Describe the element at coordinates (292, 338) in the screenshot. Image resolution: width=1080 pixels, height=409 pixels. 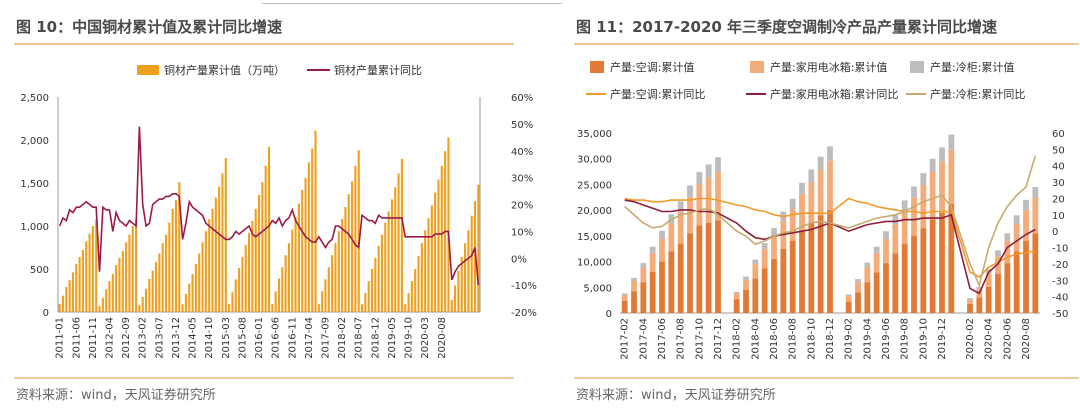
I see `x-tick-label: 2016-11` at that location.